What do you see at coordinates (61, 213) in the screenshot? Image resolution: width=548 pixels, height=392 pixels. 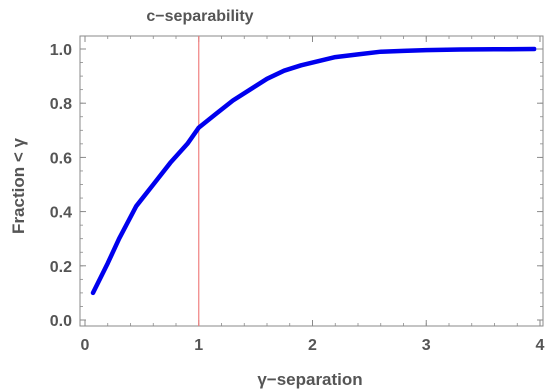 I see `y-tick-label: 0.4` at bounding box center [61, 213].